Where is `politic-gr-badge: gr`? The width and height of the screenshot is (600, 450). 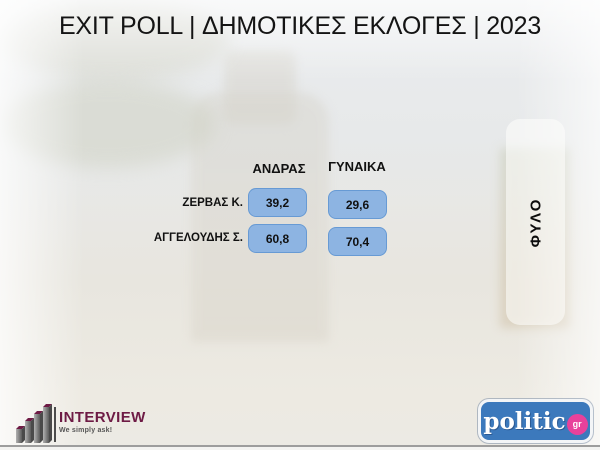 politic-gr-badge: gr is located at coordinates (577, 424).